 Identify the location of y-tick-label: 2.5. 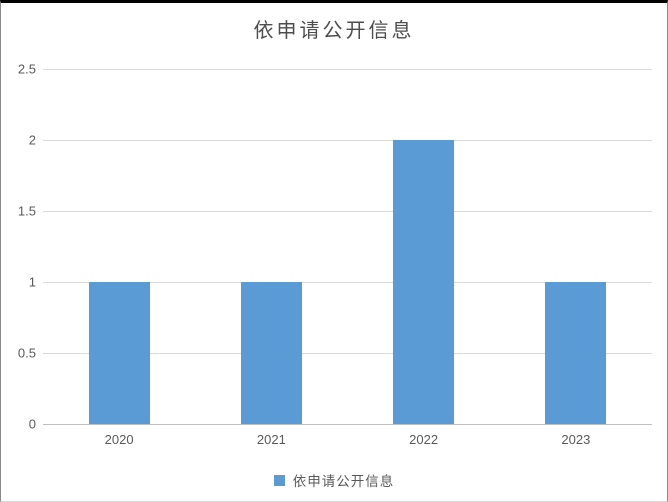
(26, 69).